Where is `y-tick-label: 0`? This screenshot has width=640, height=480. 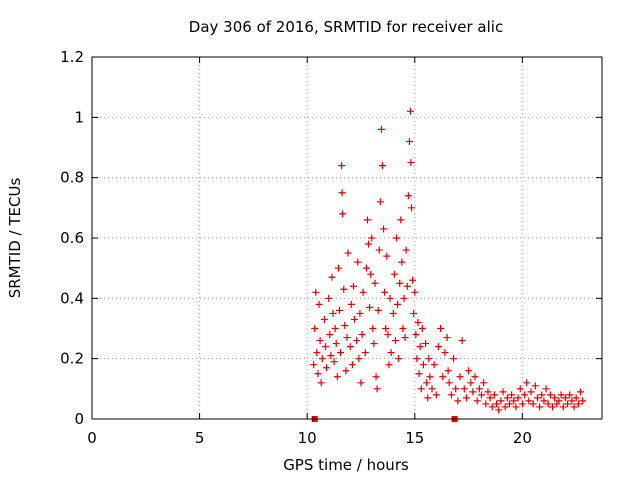
y-tick-label: 0 is located at coordinates (79, 419).